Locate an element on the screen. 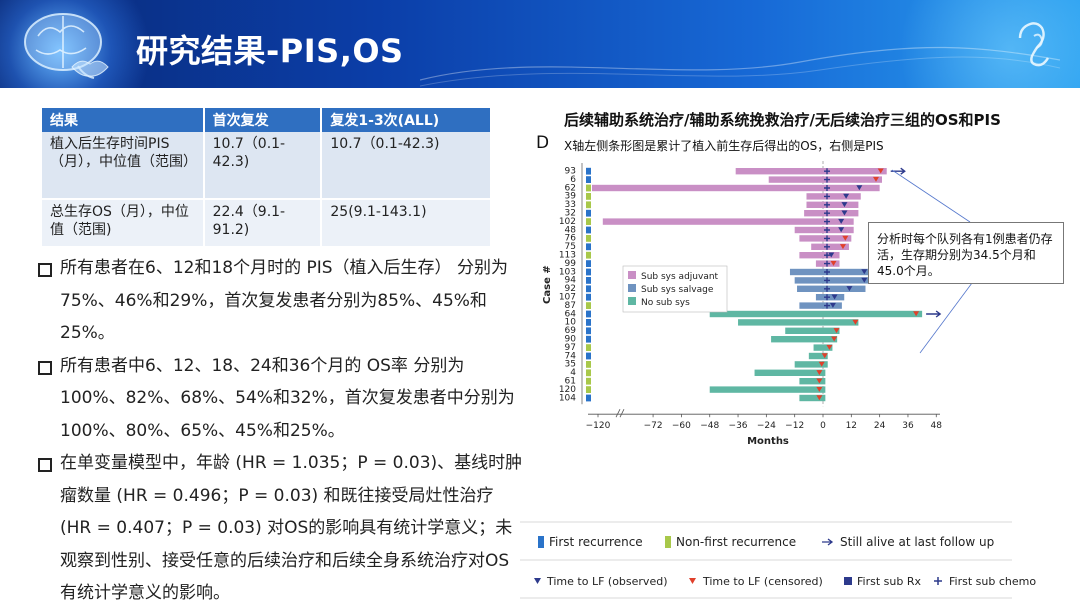 This screenshot has height=610, width=1080. table-header-cell: 首次复发 is located at coordinates (263, 120).